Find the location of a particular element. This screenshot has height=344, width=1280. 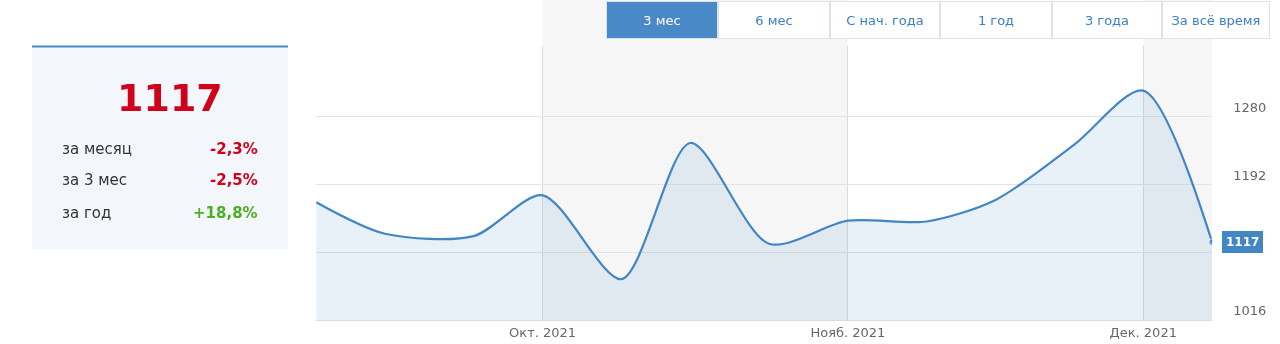

text: 1 год is located at coordinates (996, 20).